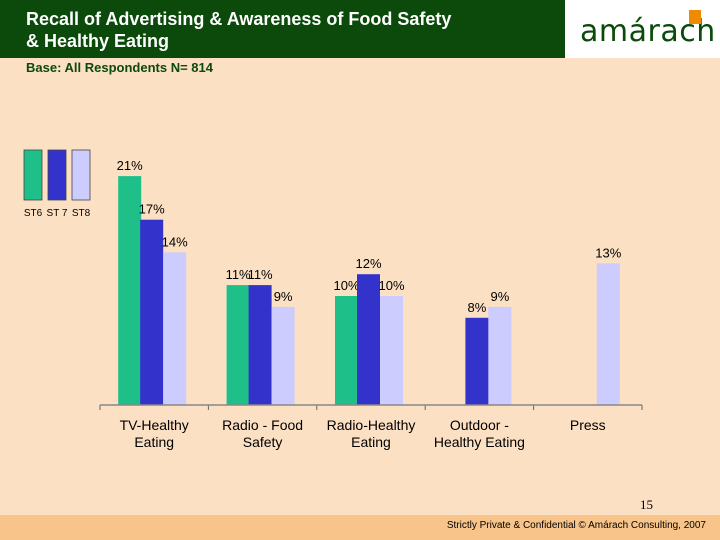  I want to click on category-label-2-0: Radio-Healthy, so click(371, 425).